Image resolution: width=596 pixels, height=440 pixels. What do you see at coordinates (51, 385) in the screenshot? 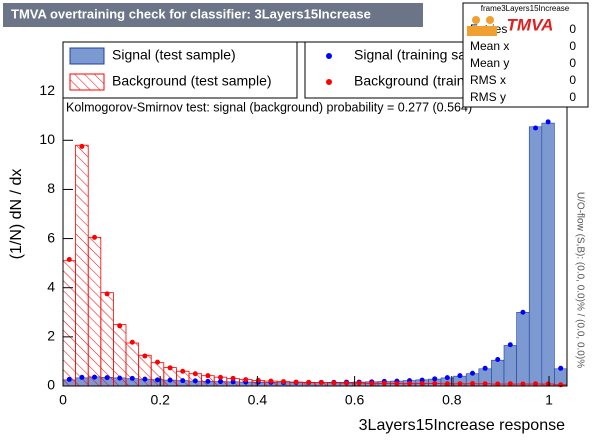
I see `y-tick-label: 0` at bounding box center [51, 385].